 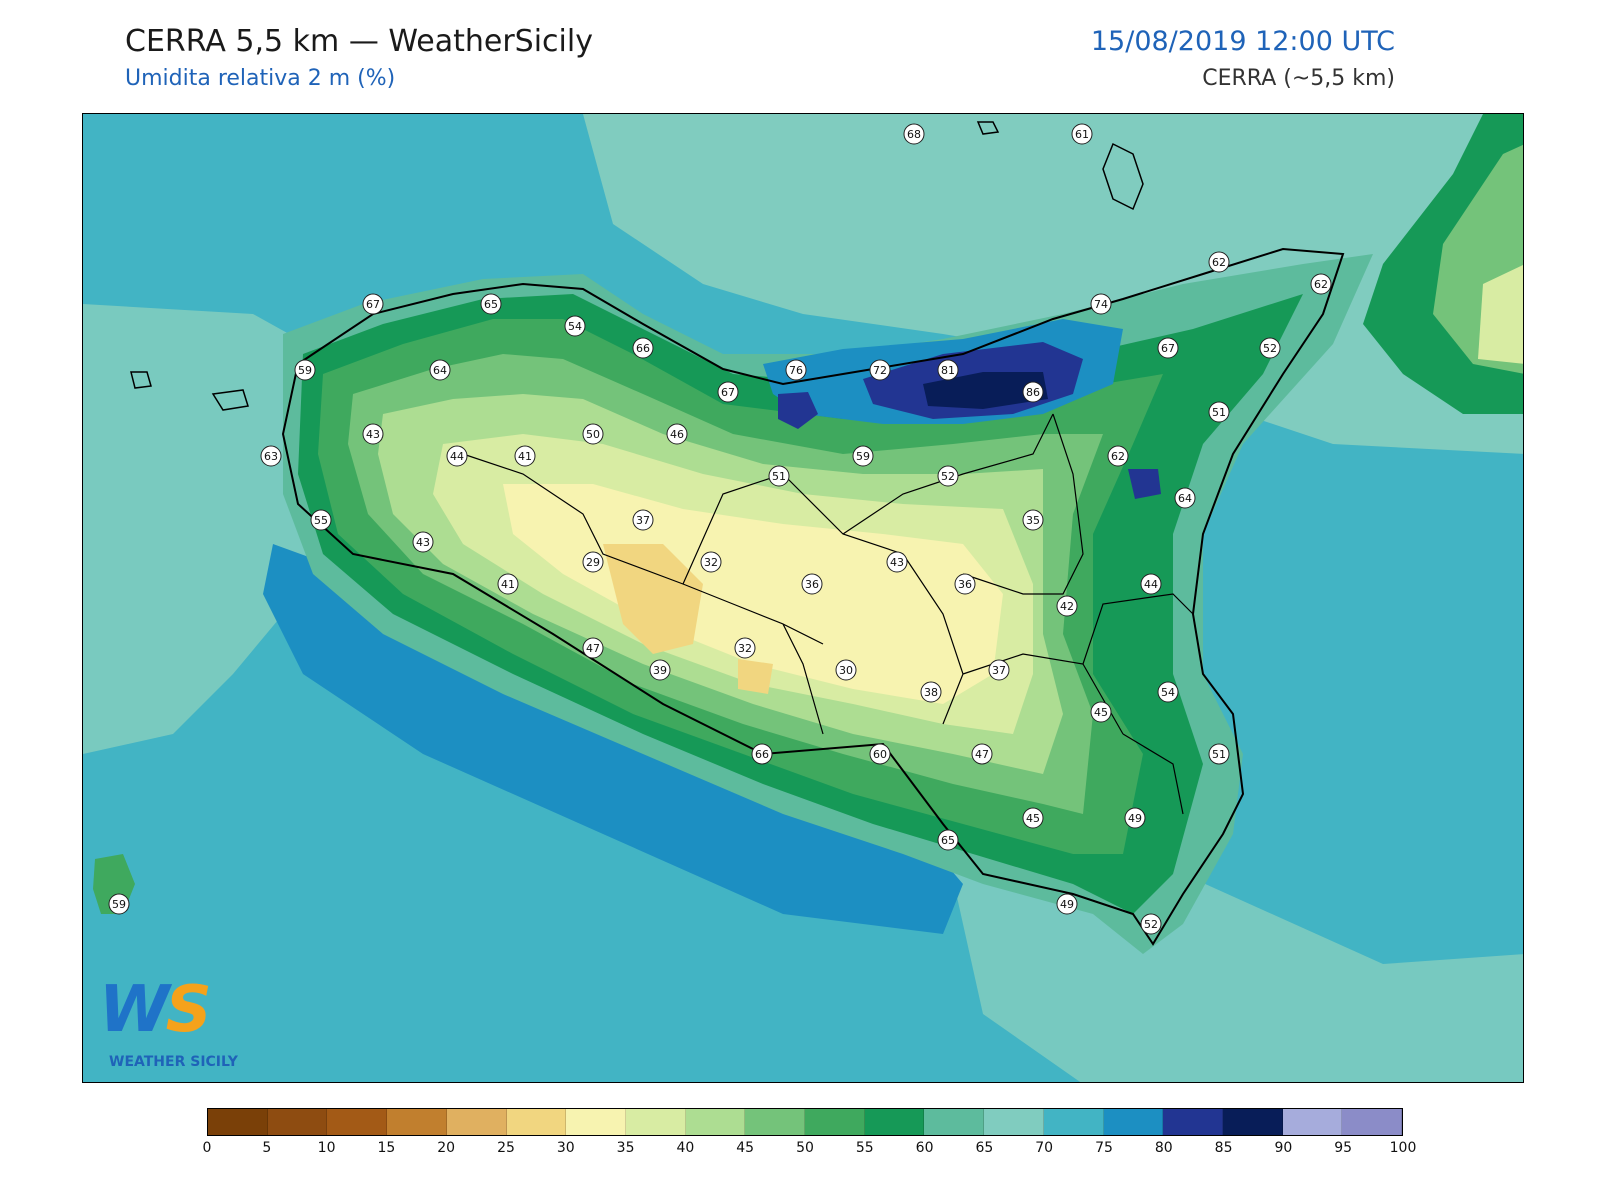 I want to click on station-marker: 38, so click(x=931, y=692).